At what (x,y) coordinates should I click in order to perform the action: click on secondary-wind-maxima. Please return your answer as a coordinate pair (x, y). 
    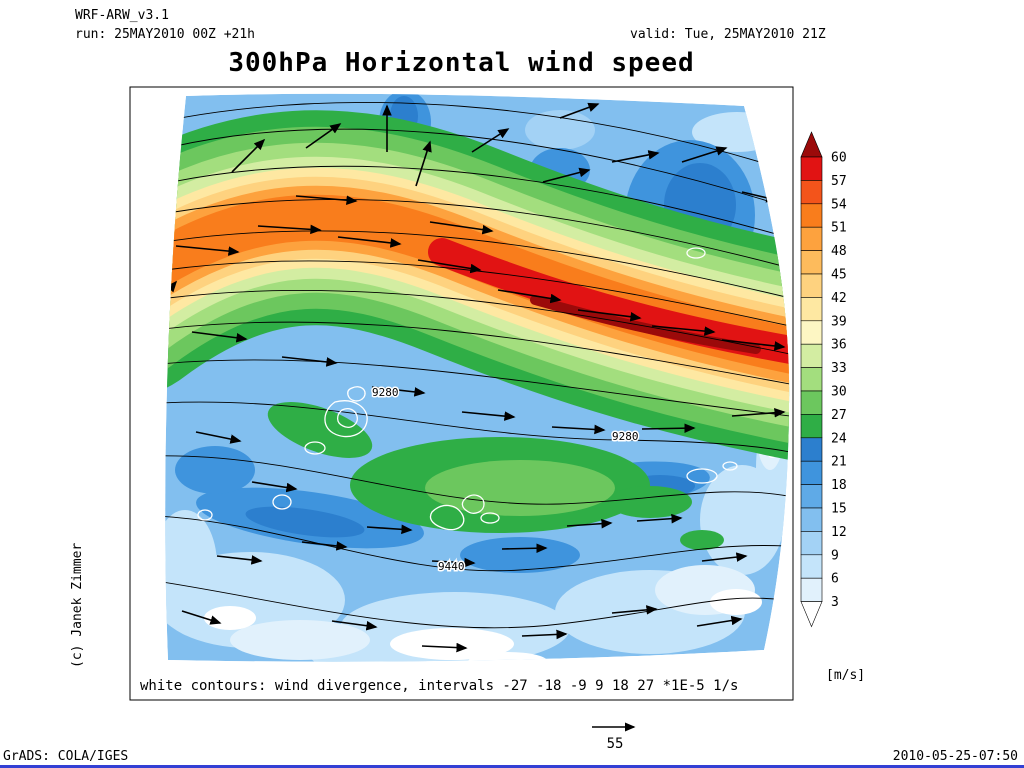
    Looking at the image, I should click on (495, 476).